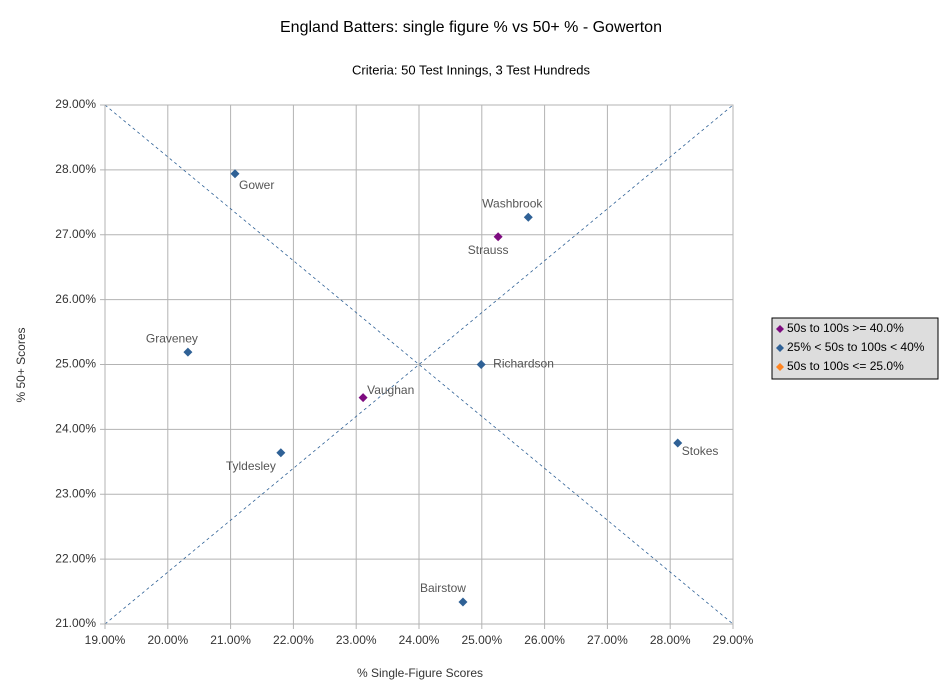 Image resolution: width=942 pixels, height=689 pixels. Describe the element at coordinates (419, 640) in the screenshot. I see `x-tick-label: 24.00%` at that location.